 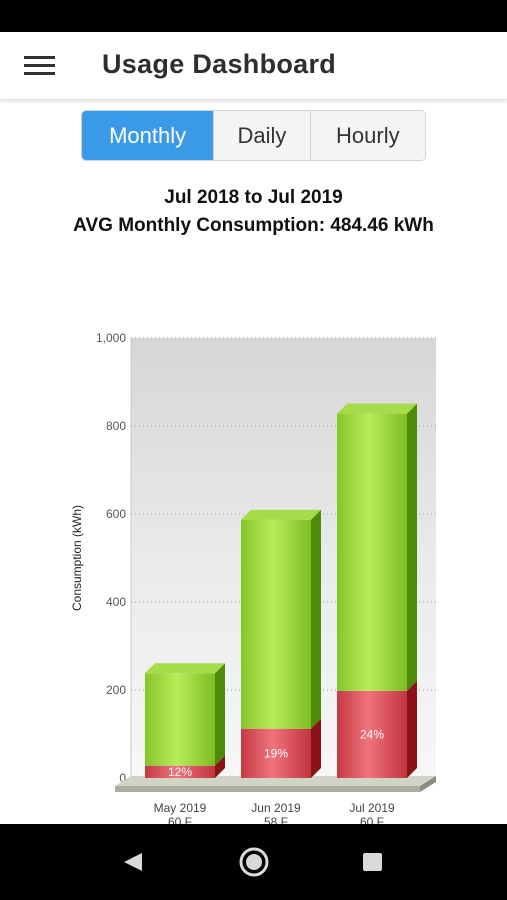 What do you see at coordinates (253, 16) in the screenshot?
I see `status-bar` at bounding box center [253, 16].